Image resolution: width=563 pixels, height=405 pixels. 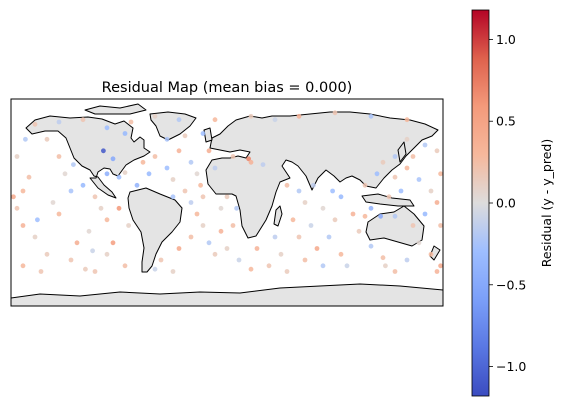 What do you see at coordinates (173, 126) in the screenshot?
I see `greenland-landmass` at bounding box center [173, 126].